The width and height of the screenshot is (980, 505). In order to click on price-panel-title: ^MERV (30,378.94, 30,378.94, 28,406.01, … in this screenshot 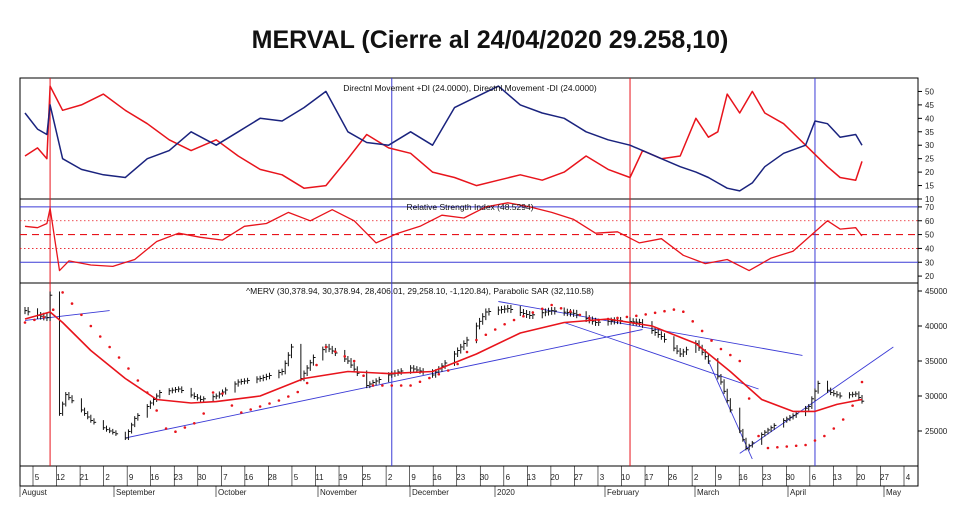, I will do `click(420, 291)`.